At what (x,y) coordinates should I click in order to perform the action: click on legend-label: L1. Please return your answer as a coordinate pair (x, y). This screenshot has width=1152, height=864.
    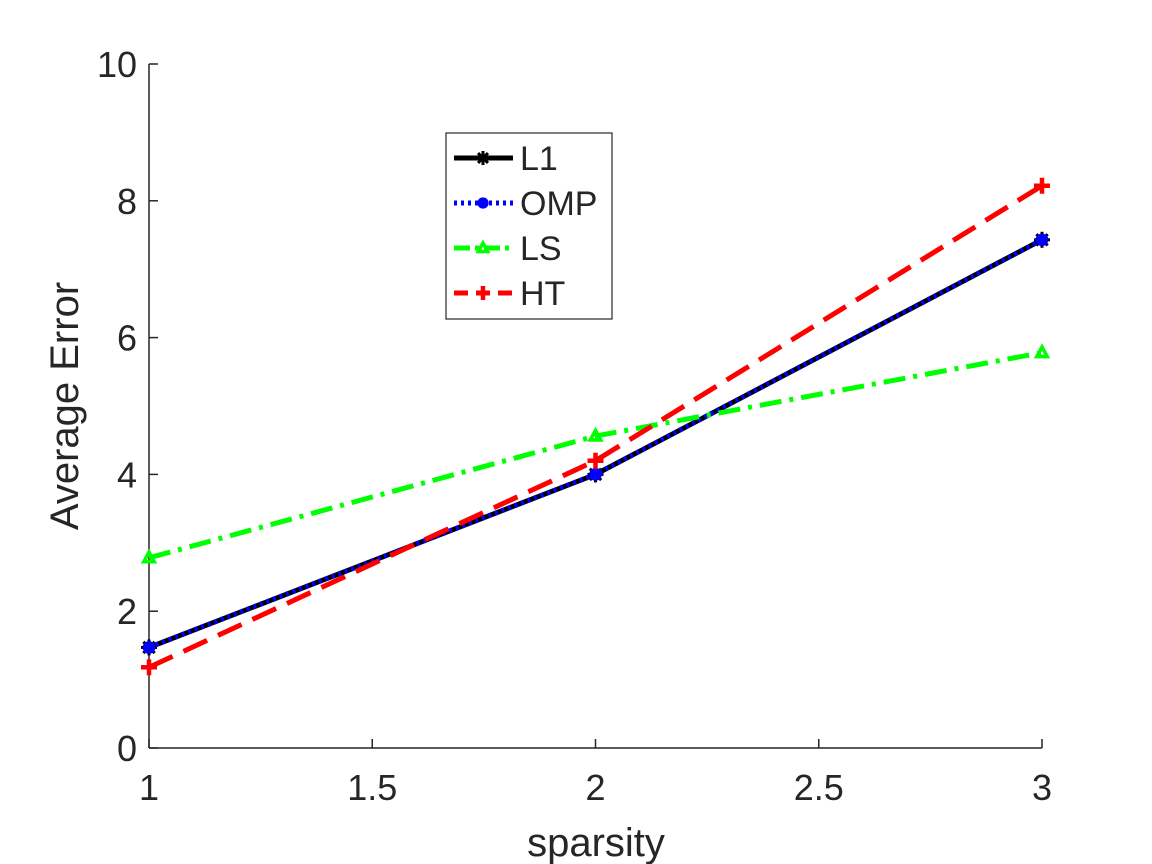
    Looking at the image, I should click on (539, 159).